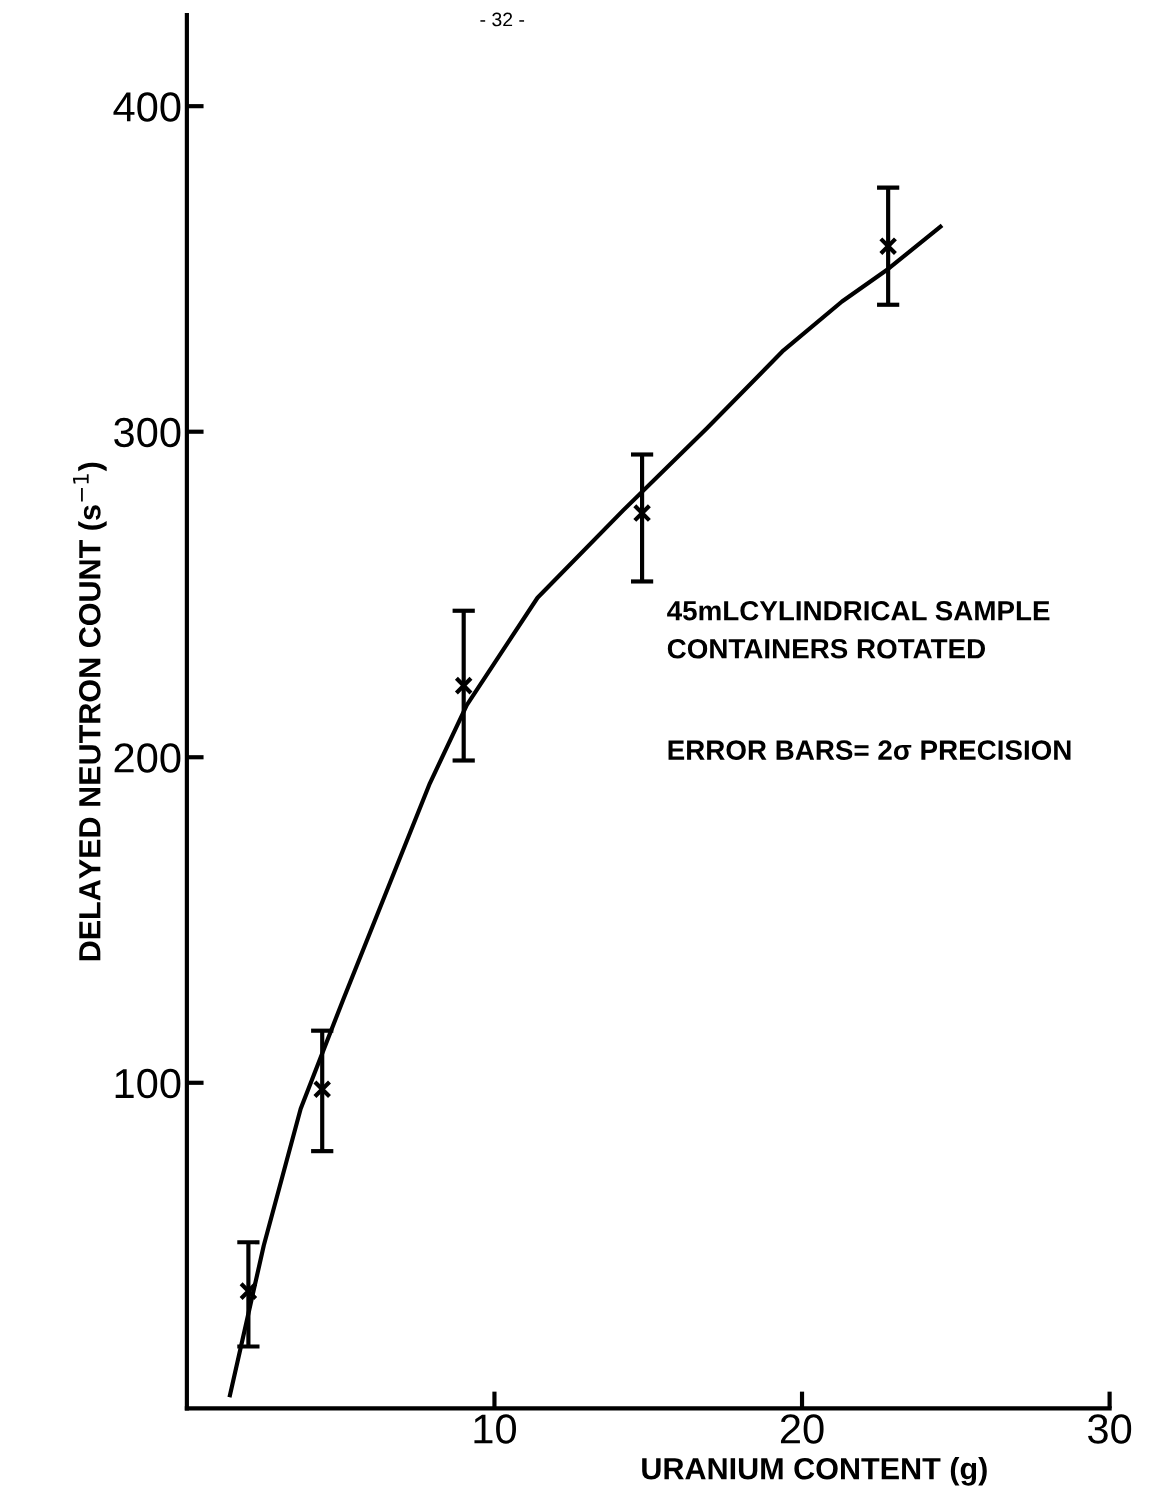  What do you see at coordinates (502, 19) in the screenshot?
I see `annotation: - 32 -` at bounding box center [502, 19].